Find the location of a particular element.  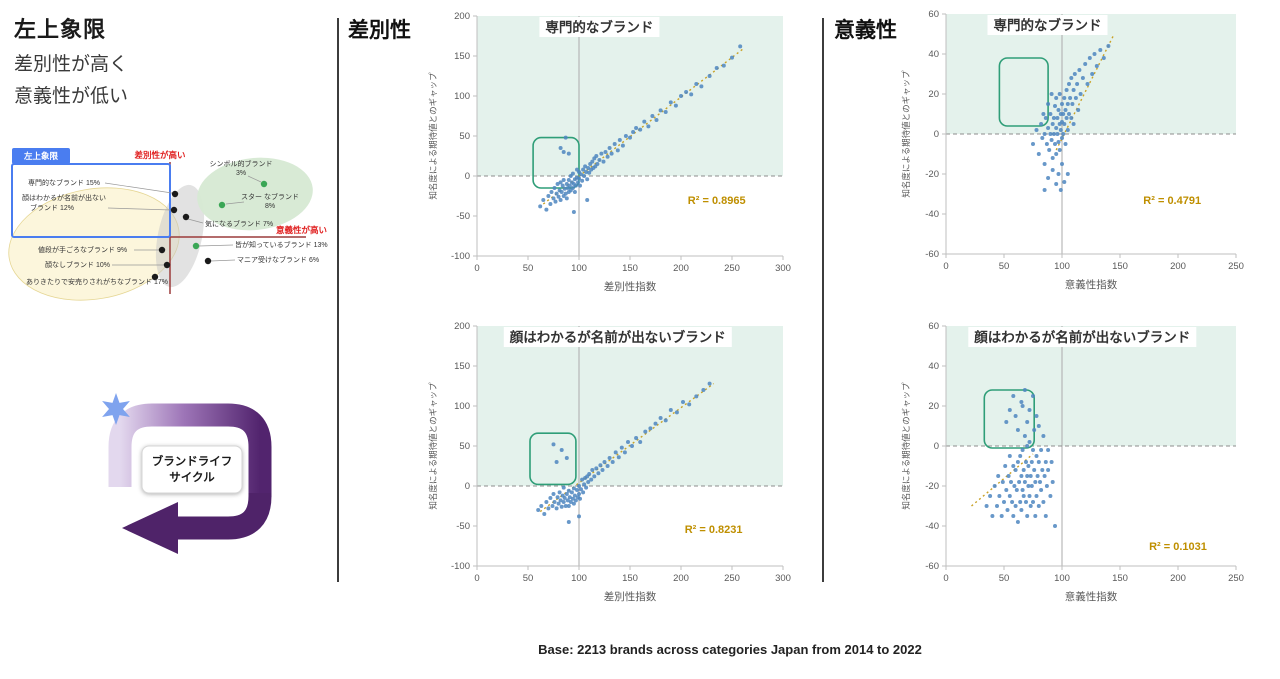

highlight-box is located at coordinates (553, 459).